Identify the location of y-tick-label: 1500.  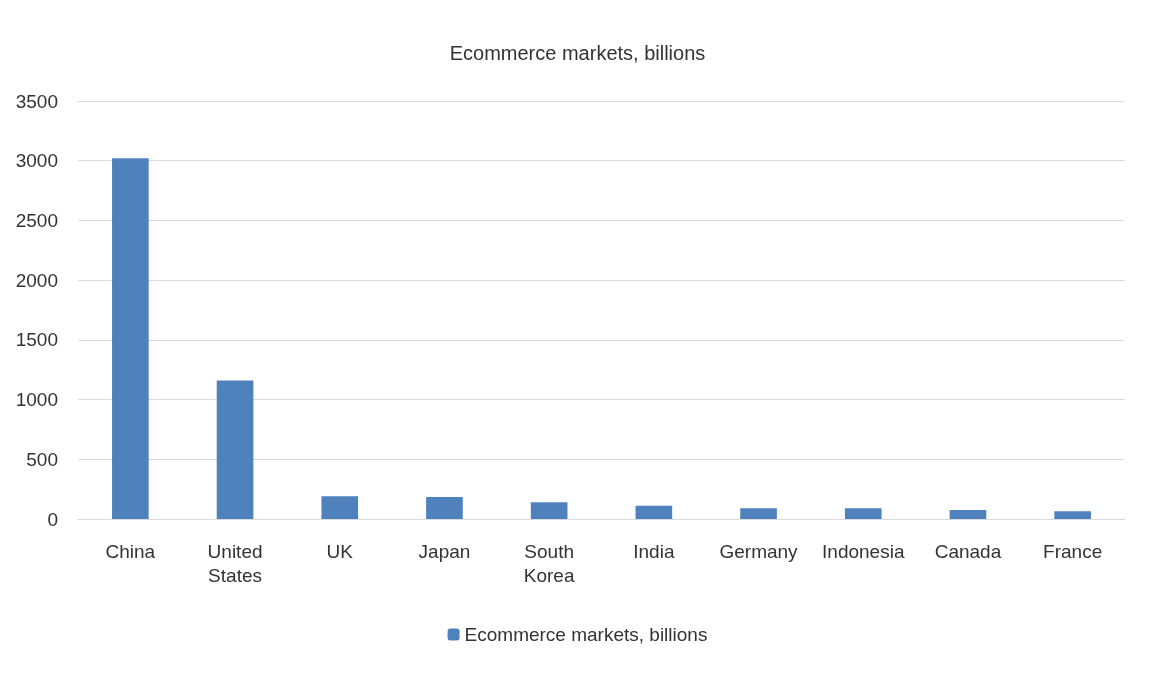
(36, 340).